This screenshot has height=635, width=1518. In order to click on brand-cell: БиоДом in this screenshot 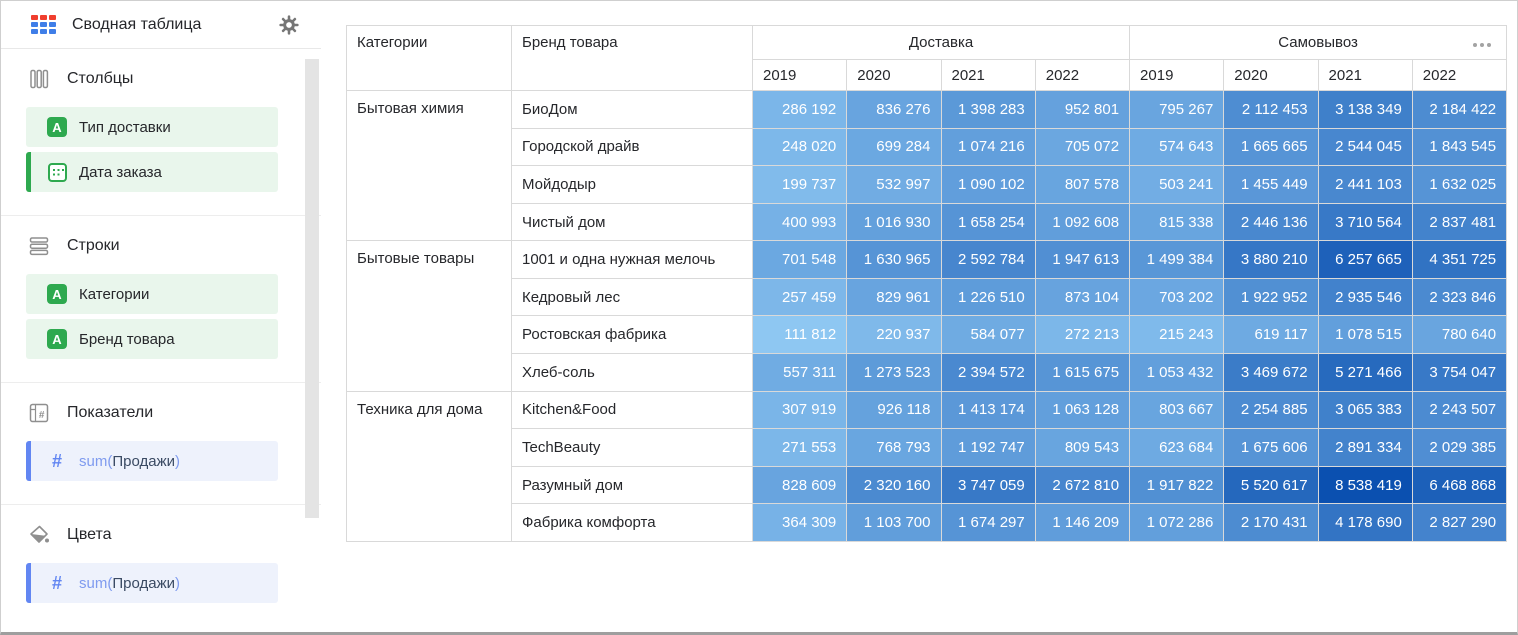, I will do `click(632, 109)`.